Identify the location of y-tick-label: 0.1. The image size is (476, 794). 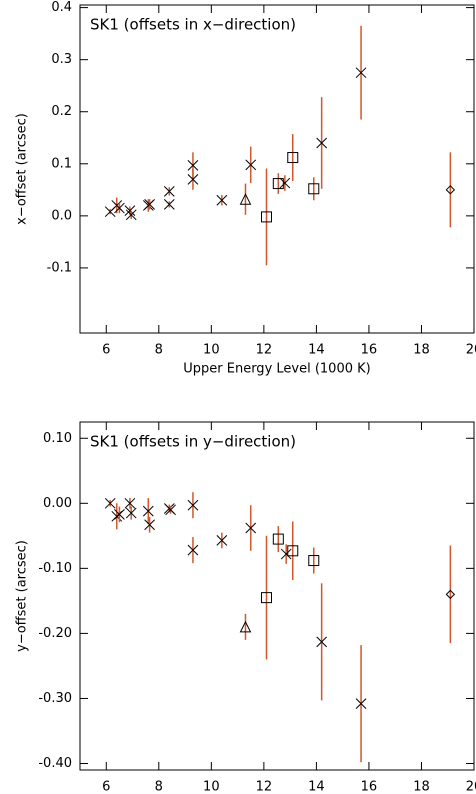
(61, 163).